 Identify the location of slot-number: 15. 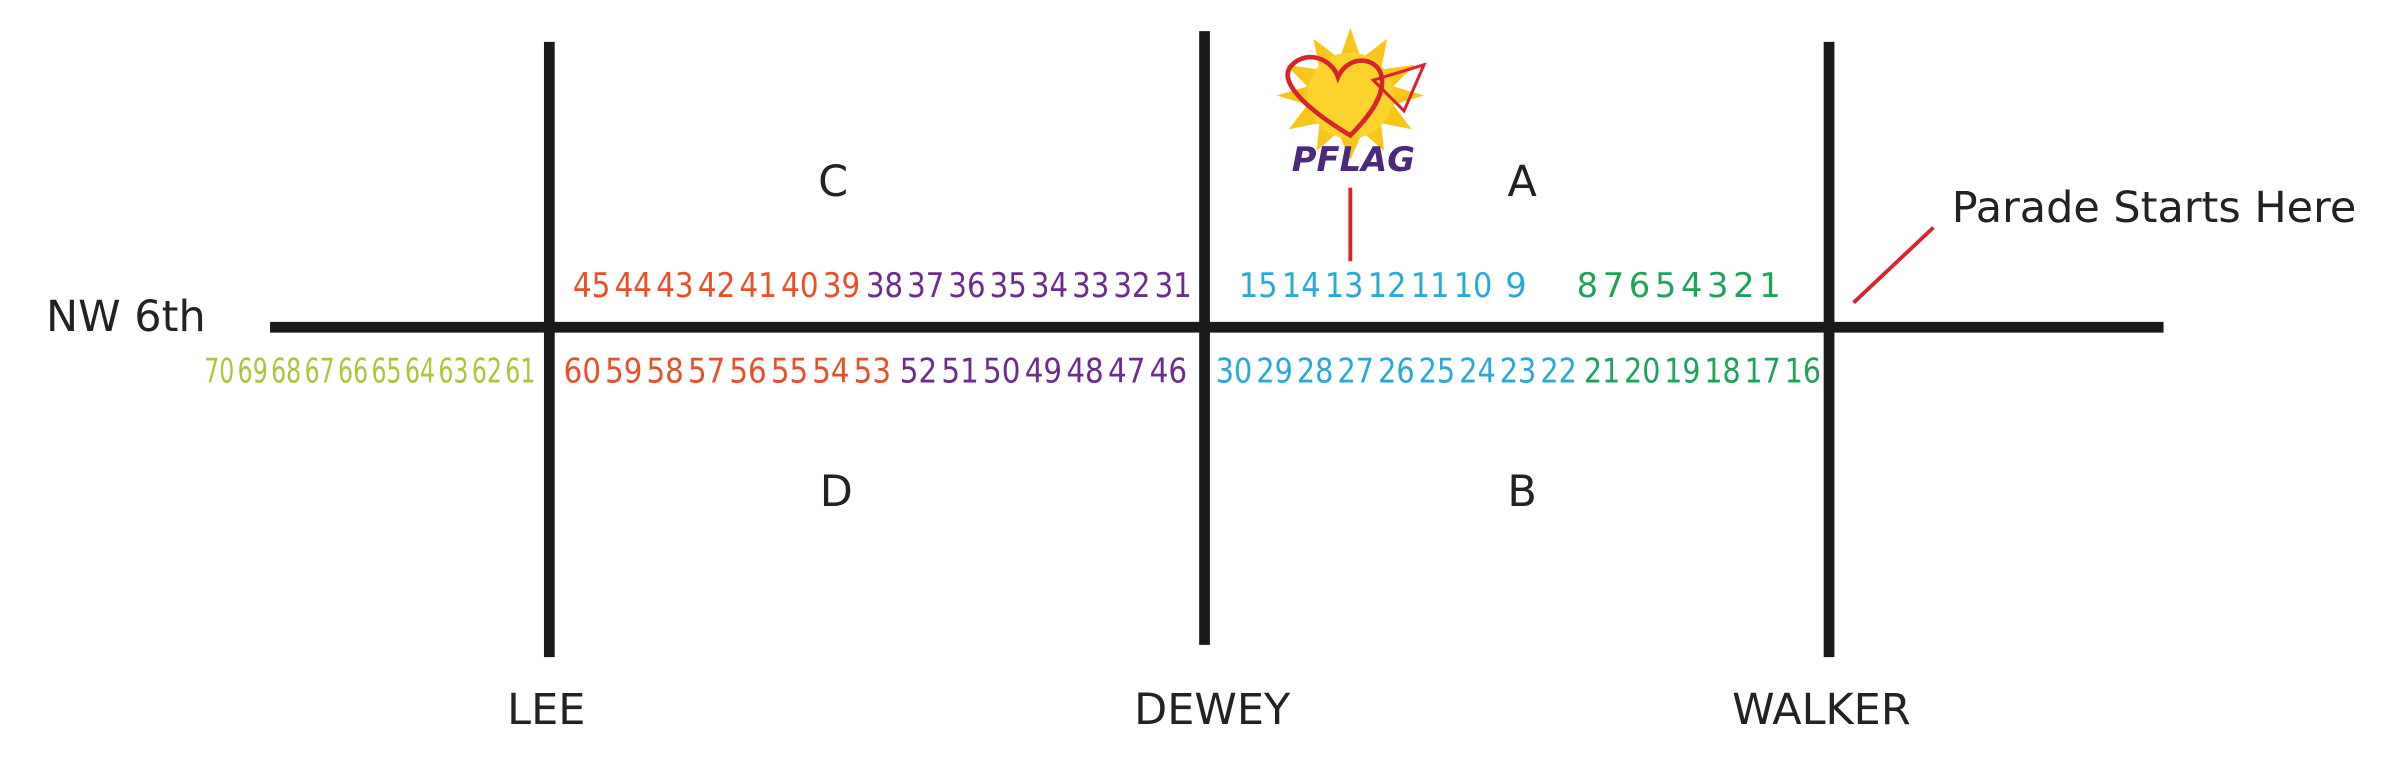
(1258, 285).